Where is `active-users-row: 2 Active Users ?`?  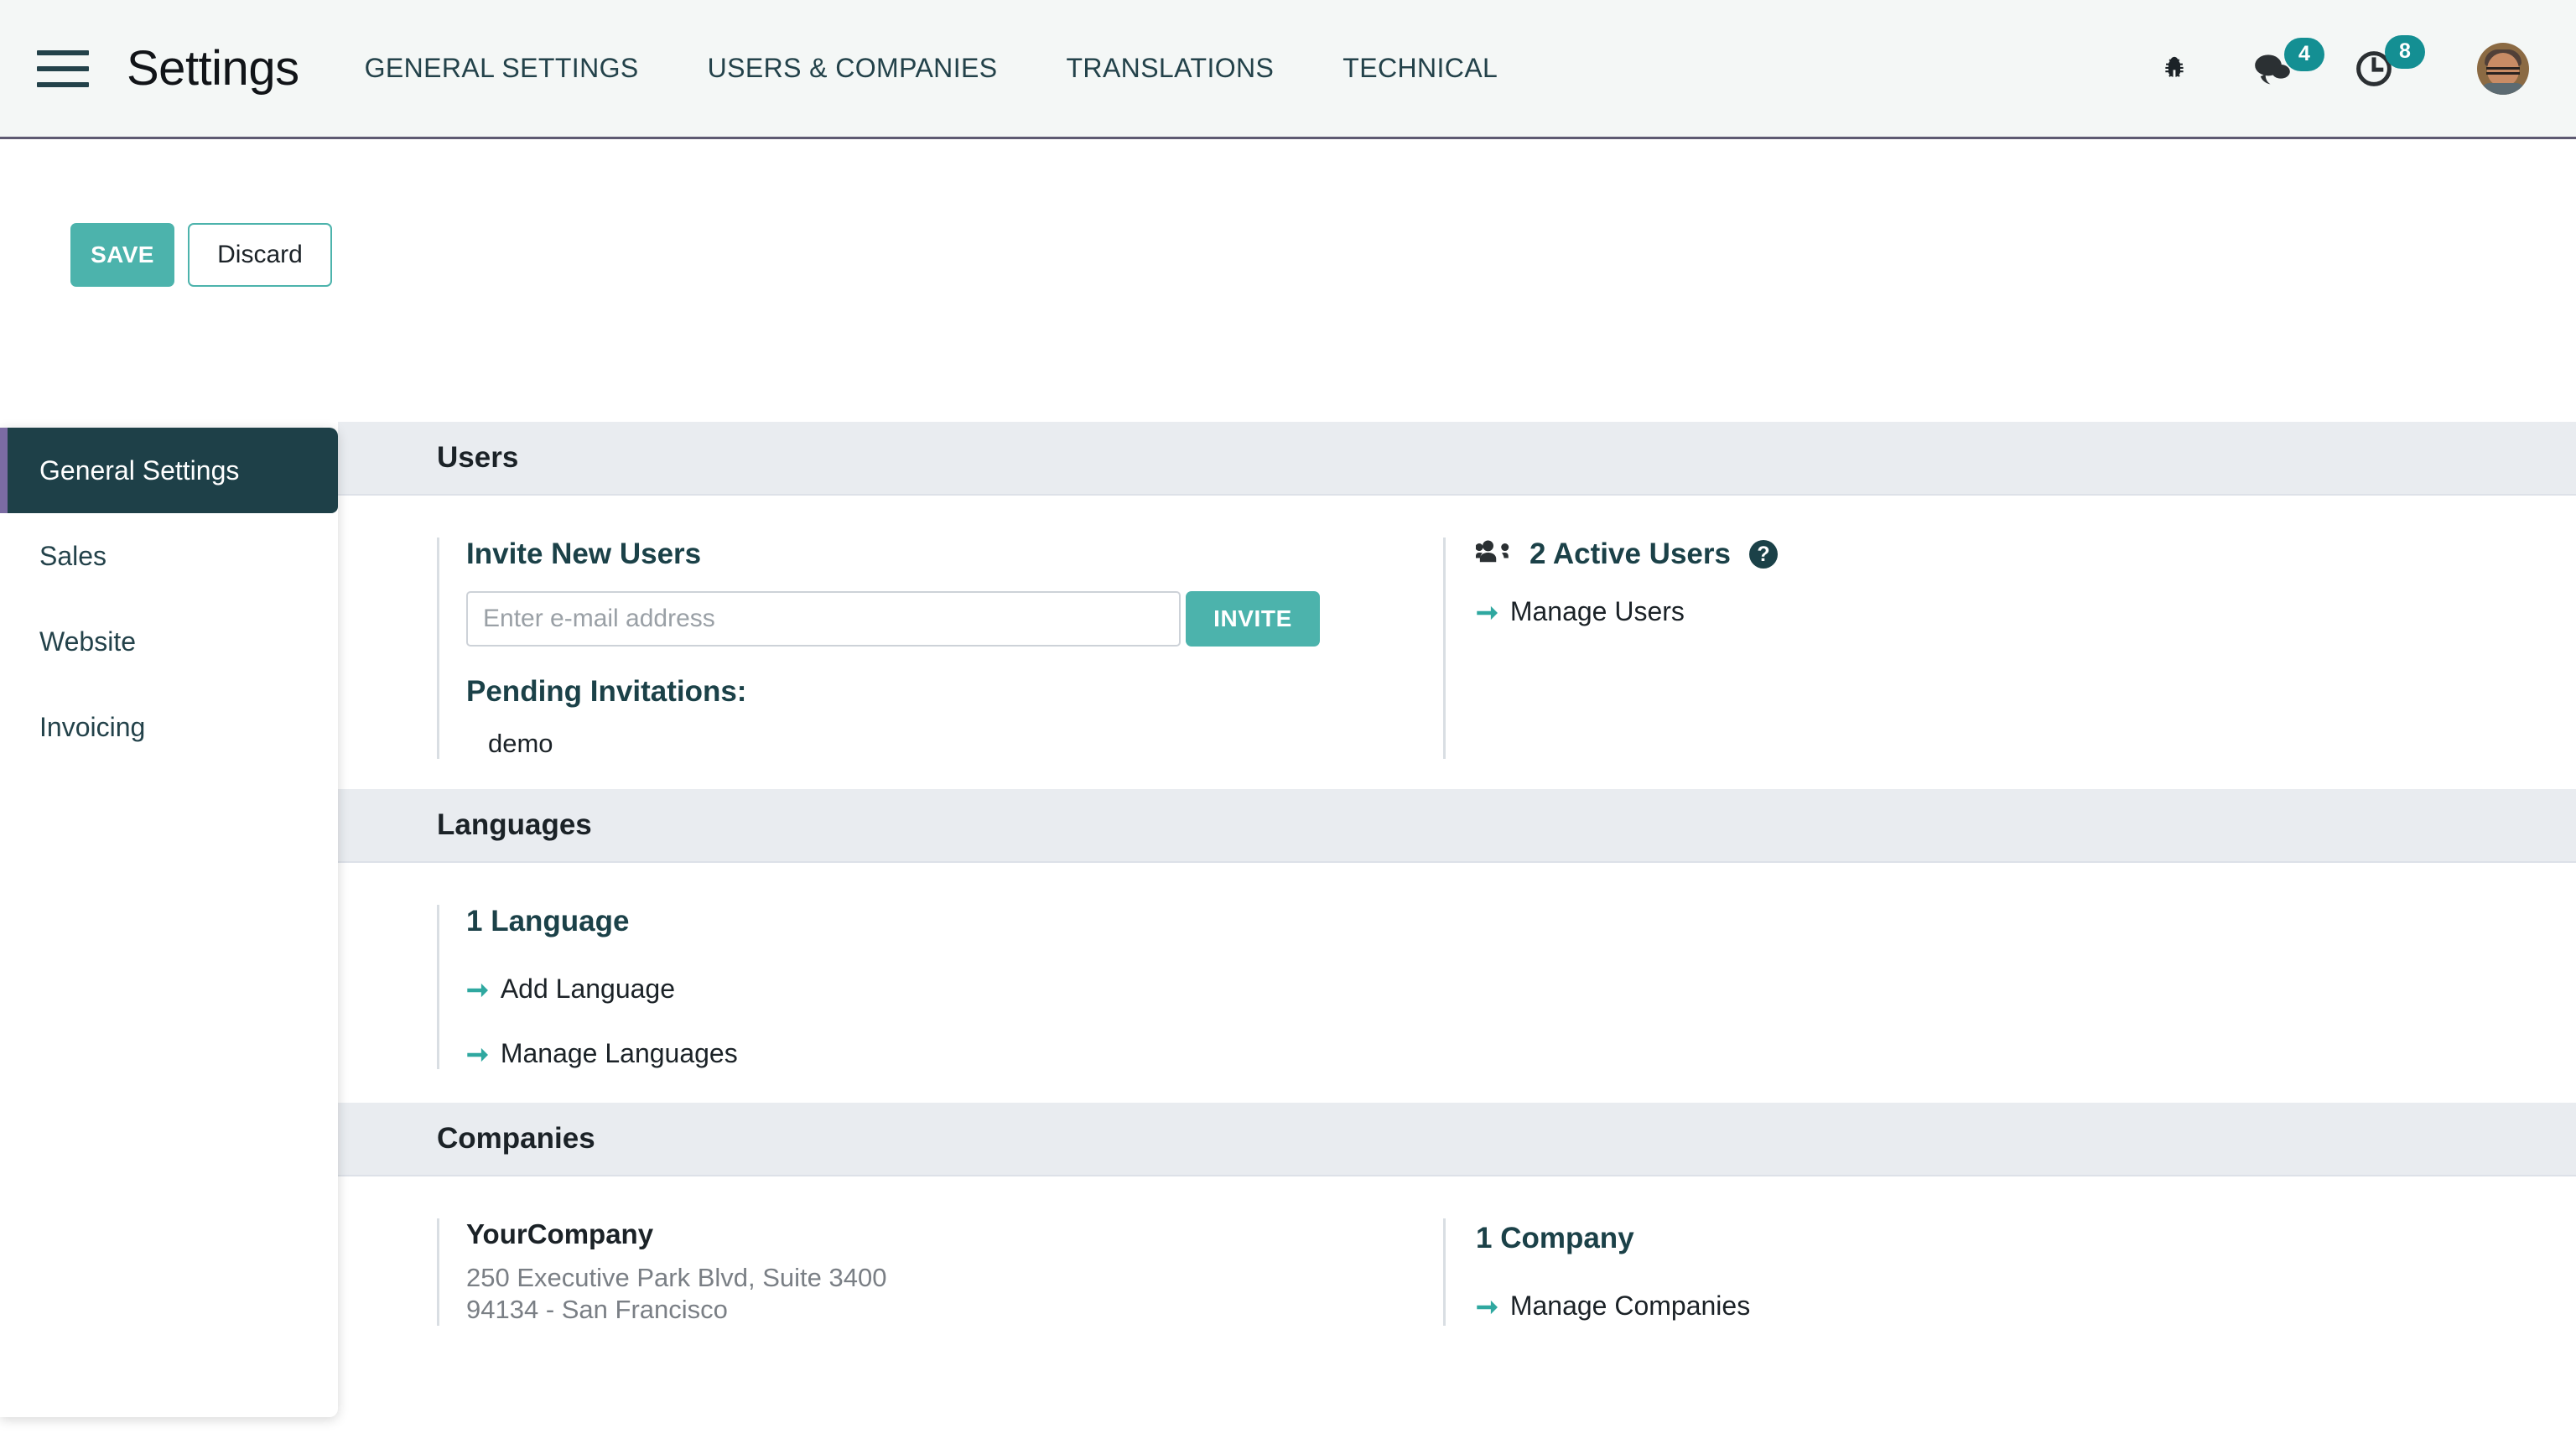
active-users-row: 2 Active Users ? is located at coordinates (1870, 554).